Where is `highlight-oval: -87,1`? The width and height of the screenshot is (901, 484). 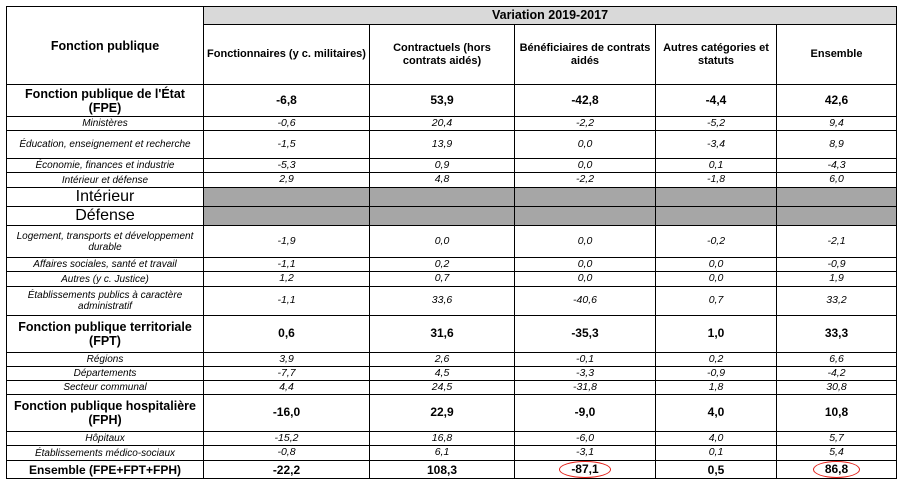 highlight-oval: -87,1 is located at coordinates (585, 469).